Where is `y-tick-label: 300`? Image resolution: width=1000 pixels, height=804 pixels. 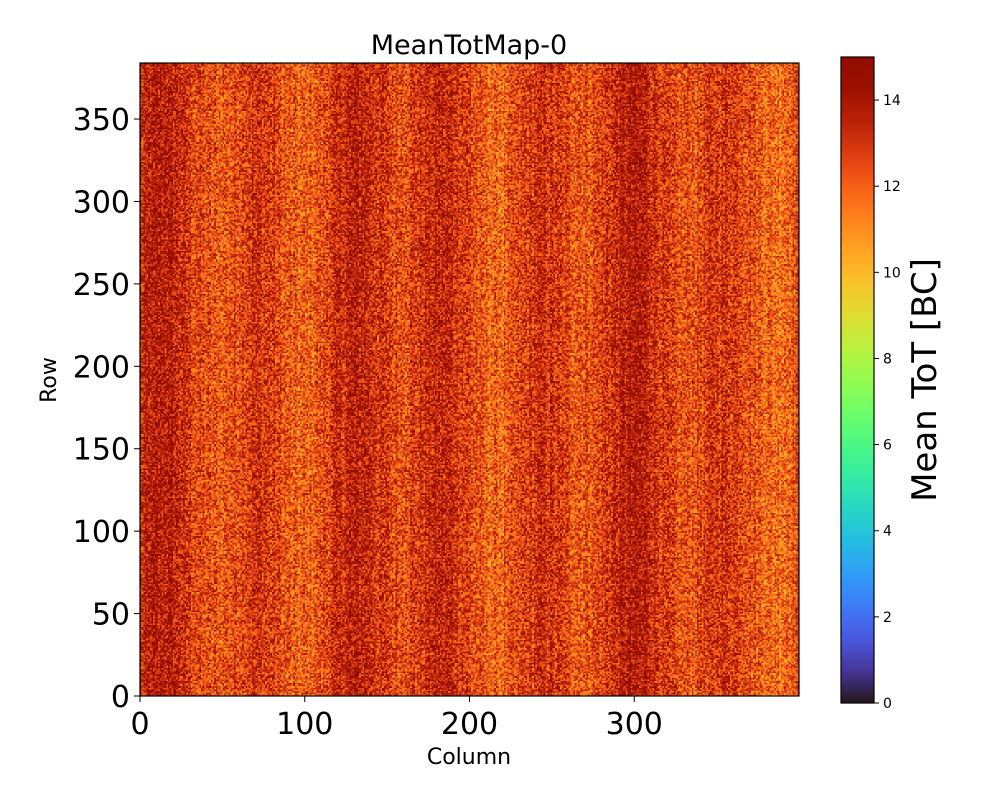 y-tick-label: 300 is located at coordinates (101, 202).